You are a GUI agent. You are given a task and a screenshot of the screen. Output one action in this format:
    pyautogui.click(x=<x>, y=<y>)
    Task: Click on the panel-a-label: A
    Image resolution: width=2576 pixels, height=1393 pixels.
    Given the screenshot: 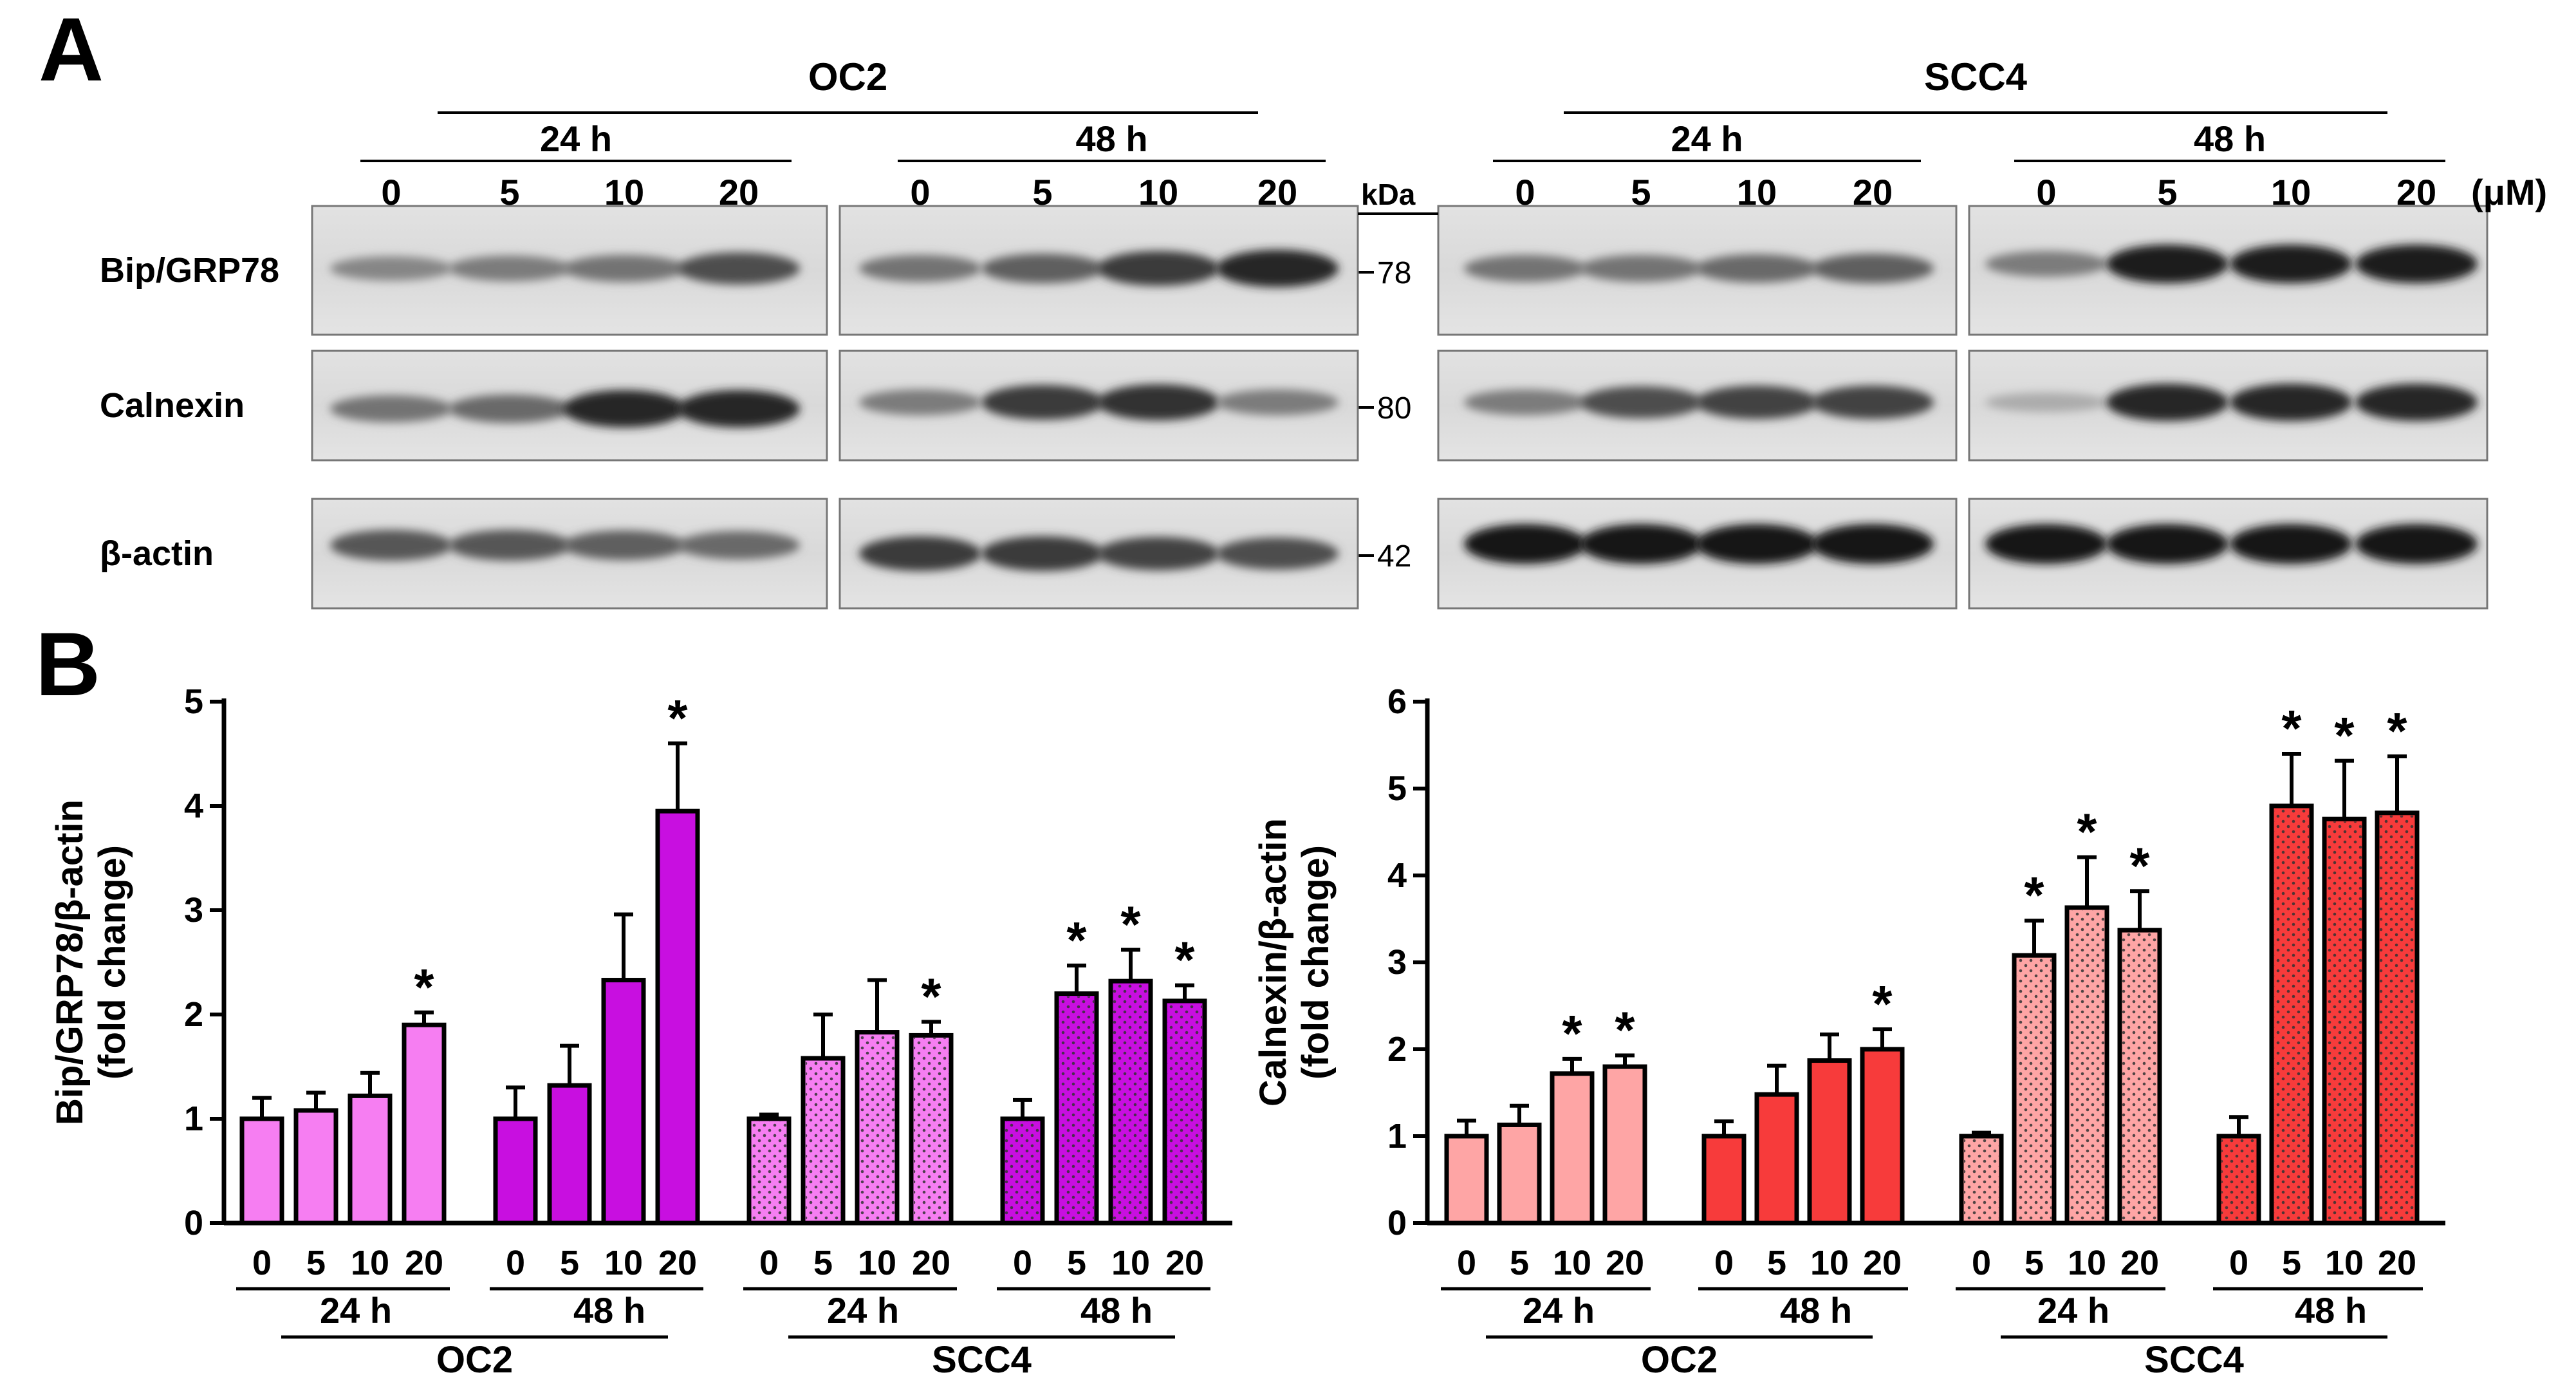 What is the action you would take?
    pyautogui.click(x=71, y=50)
    